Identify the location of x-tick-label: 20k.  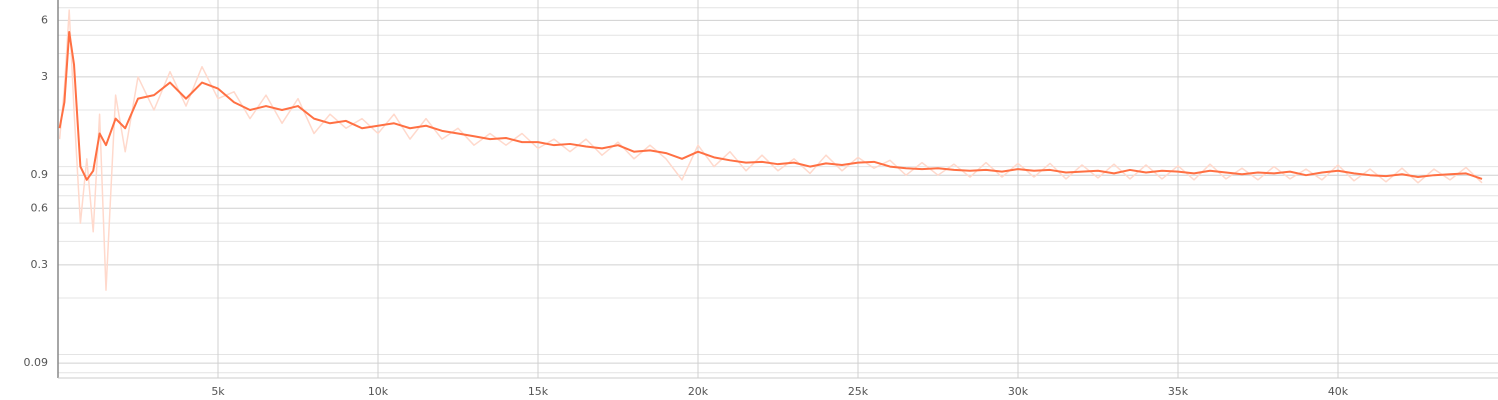
(698, 391).